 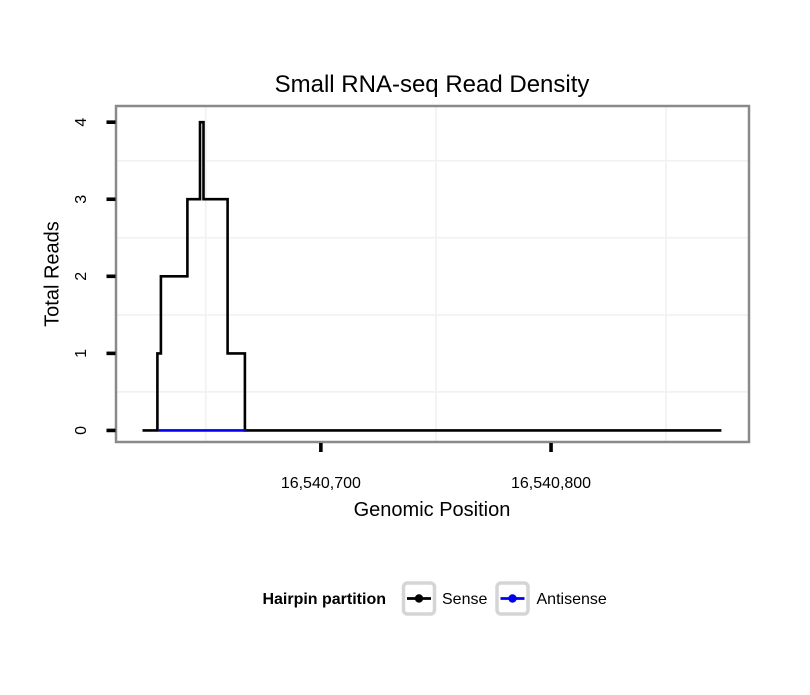 I want to click on x-tick-label: 16,540,800, so click(x=551, y=483).